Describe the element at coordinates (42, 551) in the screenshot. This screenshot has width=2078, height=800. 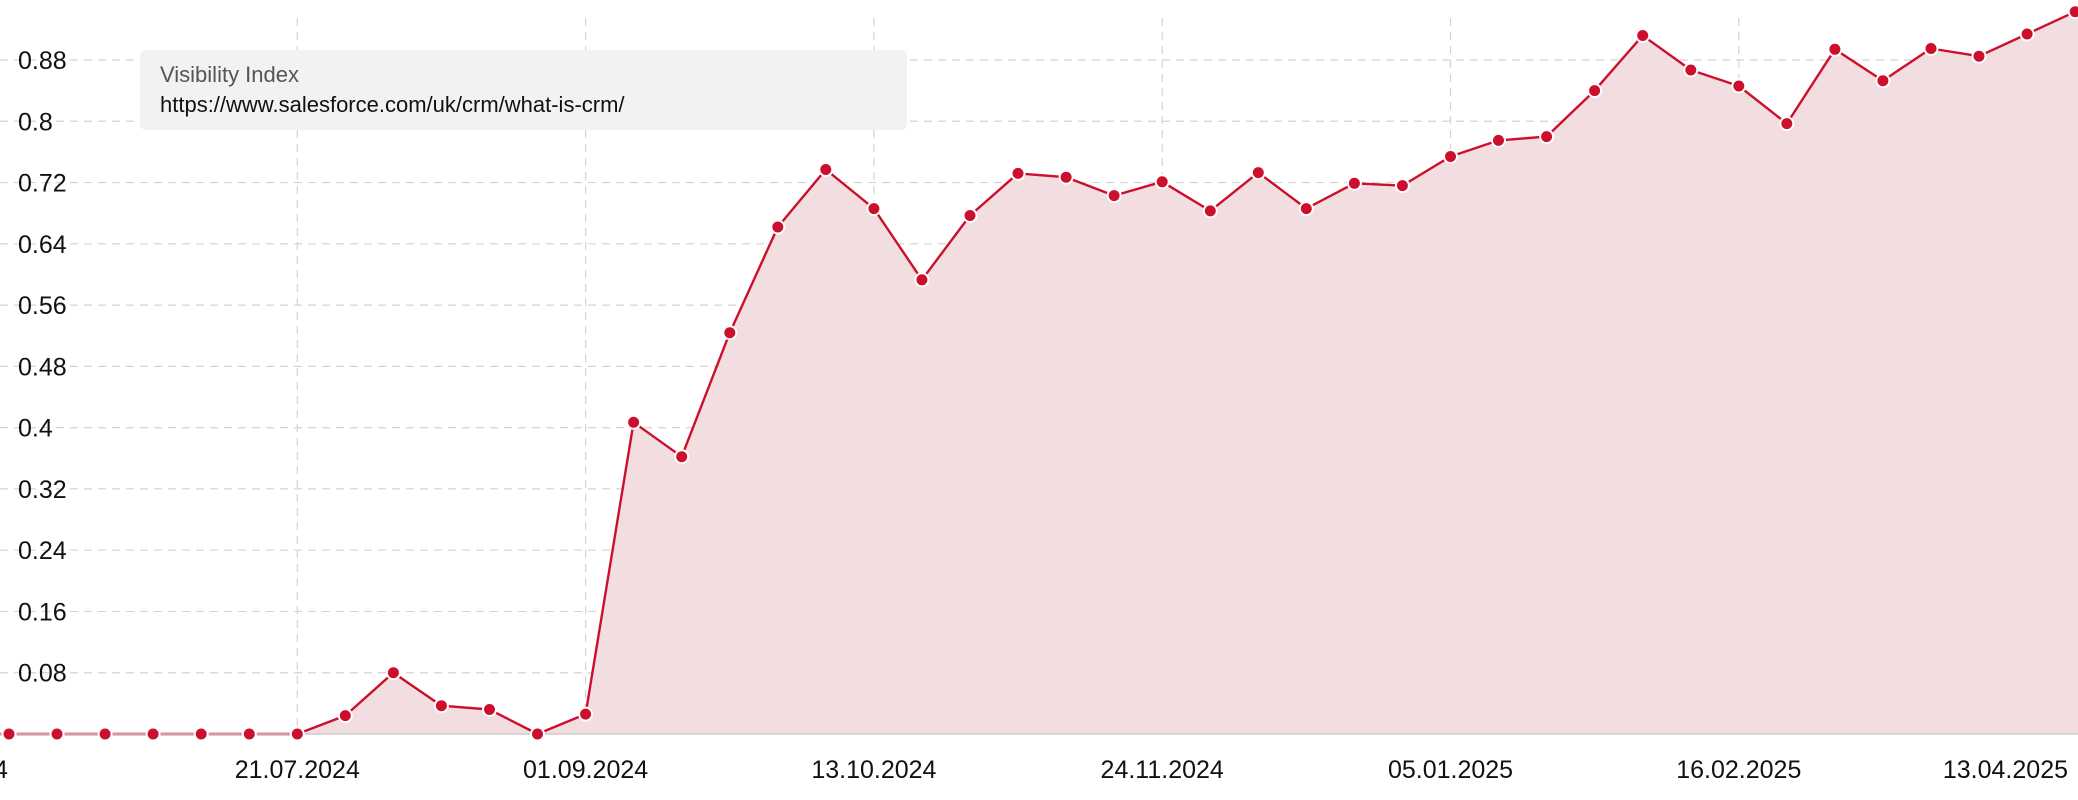
I see `y-tick-label: 0.24` at that location.